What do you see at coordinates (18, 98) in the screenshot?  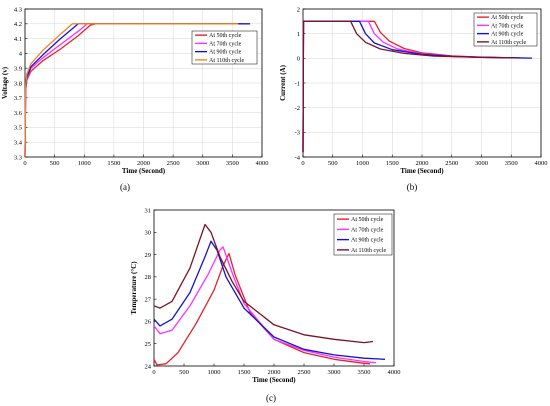 I see `y-tick-label: 3.7` at bounding box center [18, 98].